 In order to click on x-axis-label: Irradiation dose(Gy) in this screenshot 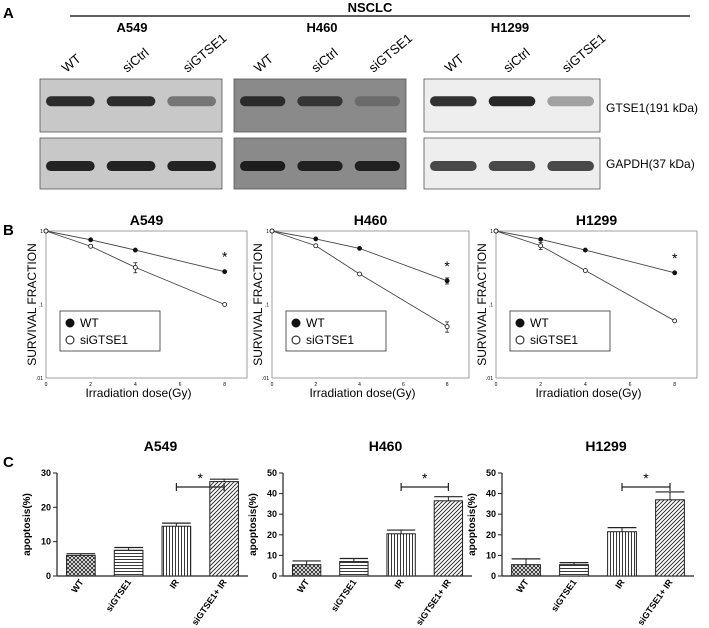, I will do `click(588, 393)`.